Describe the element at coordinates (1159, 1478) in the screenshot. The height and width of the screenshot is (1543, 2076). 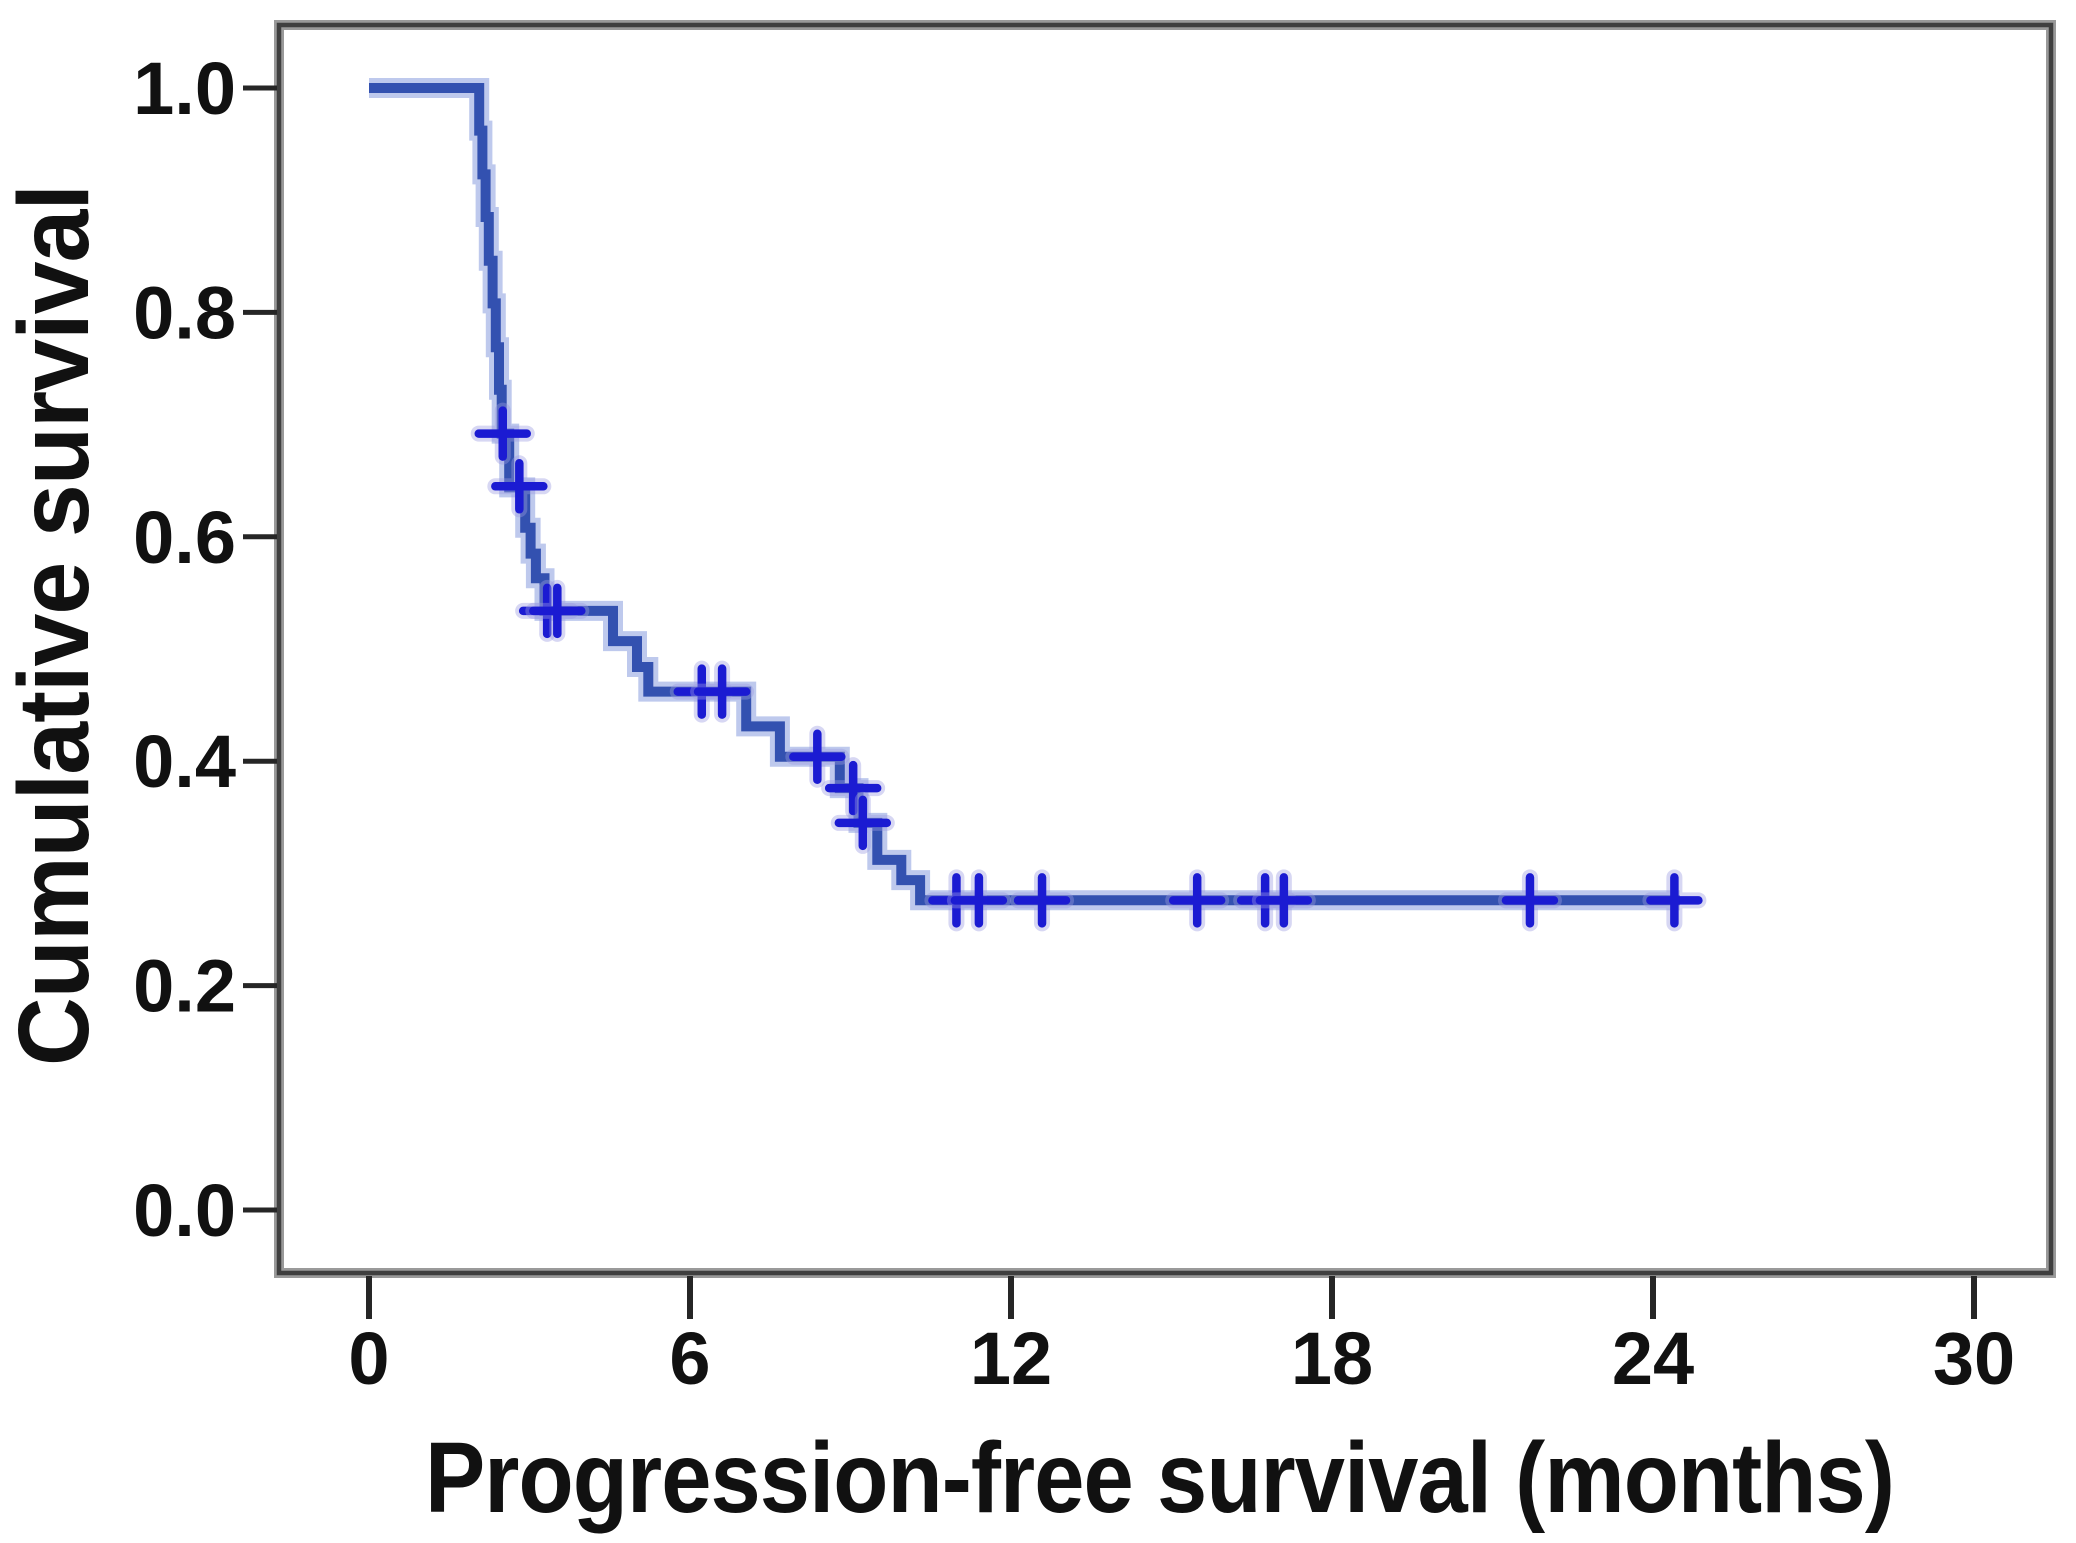
I see `x-axis-title: Progression-free survival (months)` at that location.